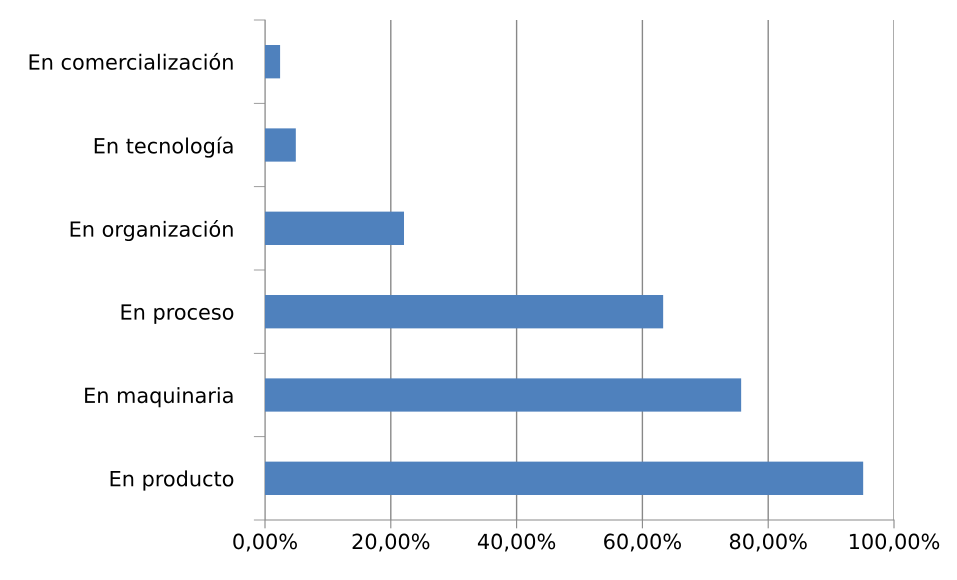 Image resolution: width=957 pixels, height=580 pixels. What do you see at coordinates (768, 543) in the screenshot?
I see `x-tick-label: 80,00%` at bounding box center [768, 543].